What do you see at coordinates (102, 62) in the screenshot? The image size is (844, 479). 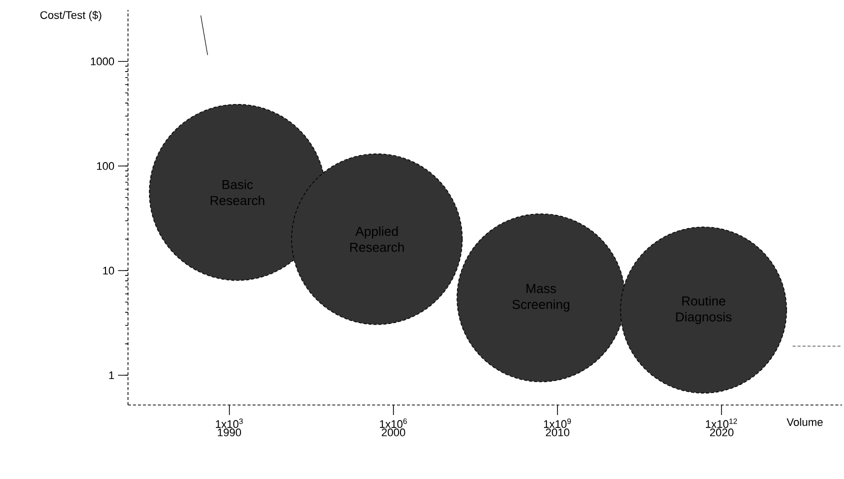 I see `y-tick-label: 1000` at bounding box center [102, 62].